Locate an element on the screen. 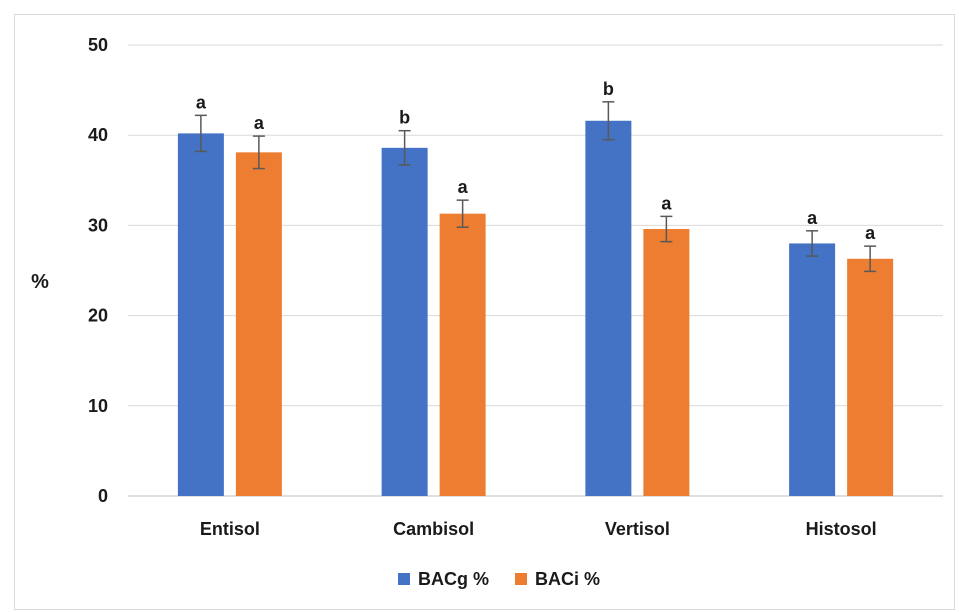 The image size is (959, 612). y-tick-label: 20 is located at coordinates (98, 316).